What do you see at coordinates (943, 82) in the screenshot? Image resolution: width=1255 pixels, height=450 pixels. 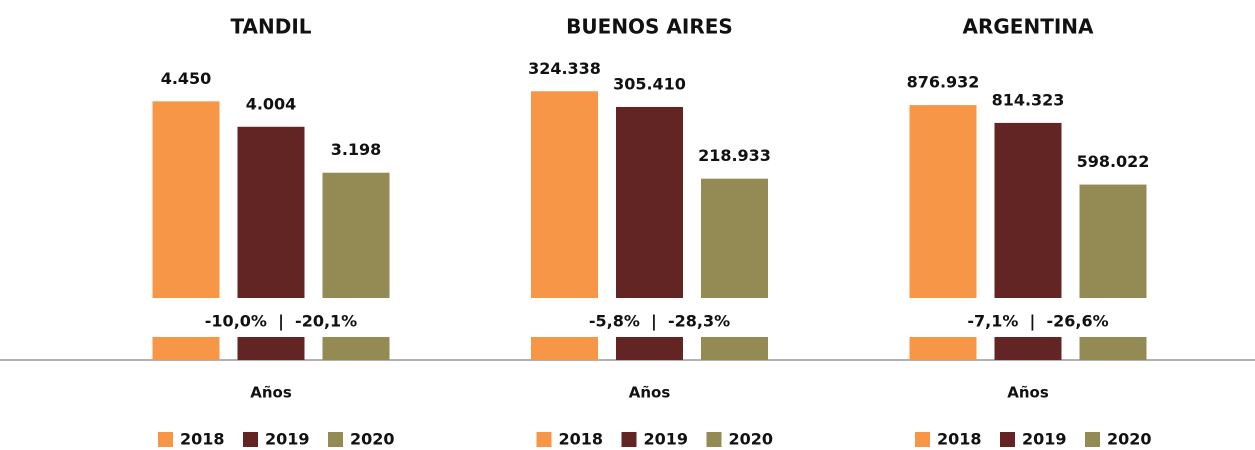 I see `value-label: 876.932` at bounding box center [943, 82].